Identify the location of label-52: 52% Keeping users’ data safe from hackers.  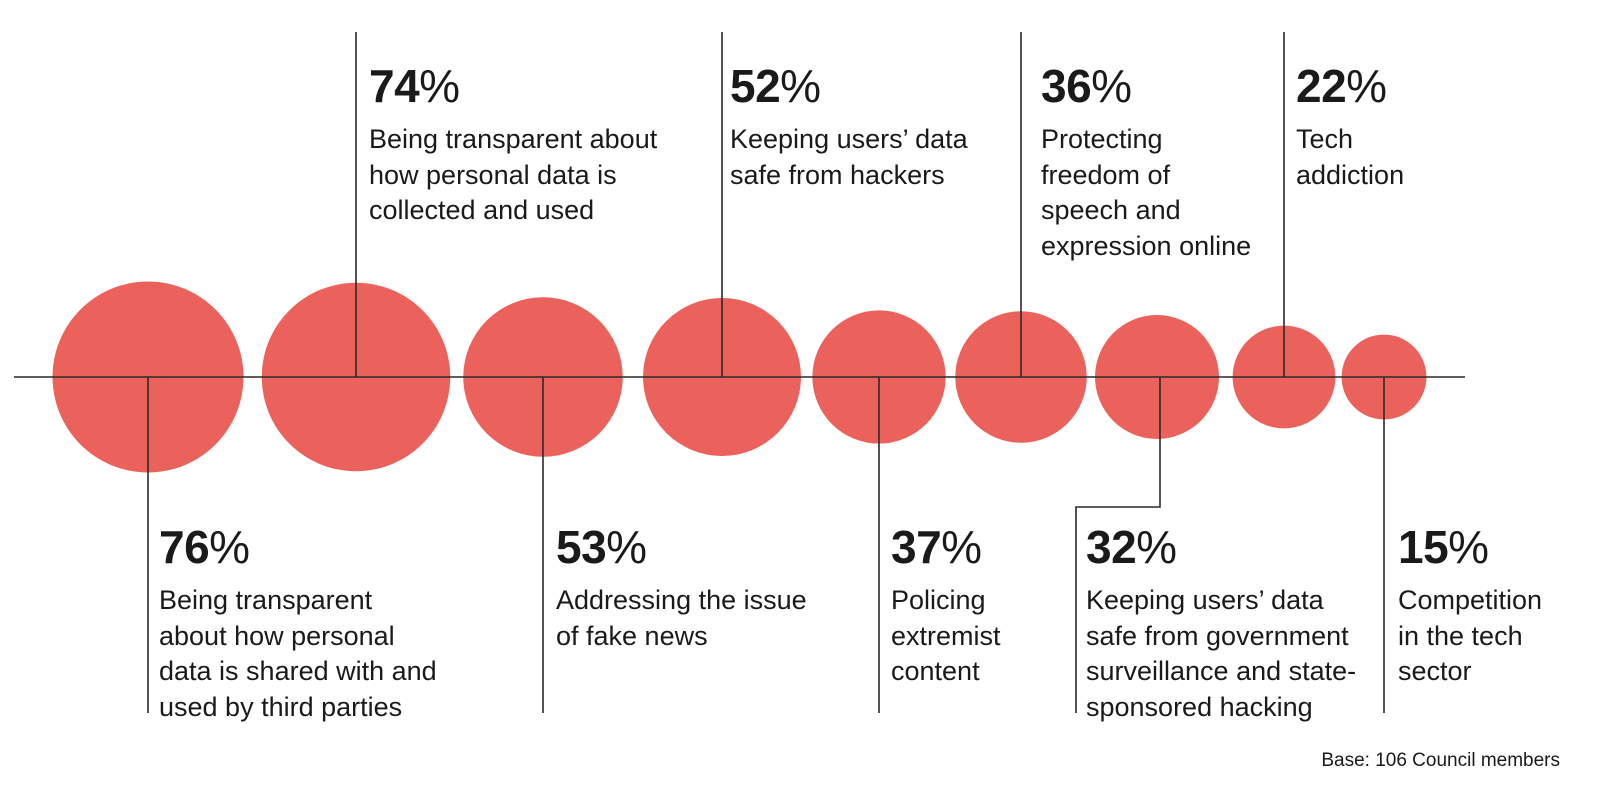
(849, 128).